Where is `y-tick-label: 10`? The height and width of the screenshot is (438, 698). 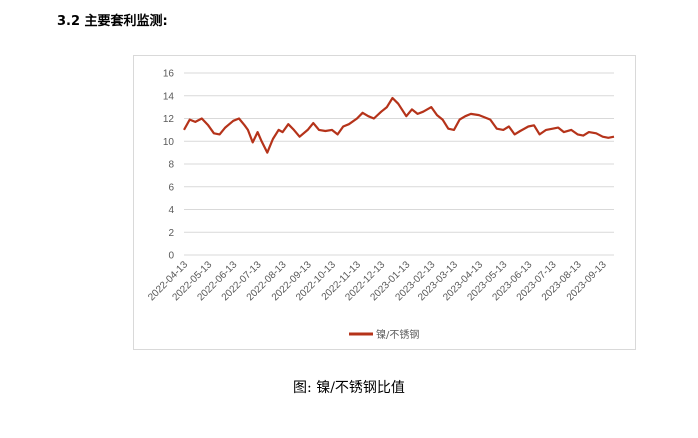
y-tick-label: 10 is located at coordinates (169, 142).